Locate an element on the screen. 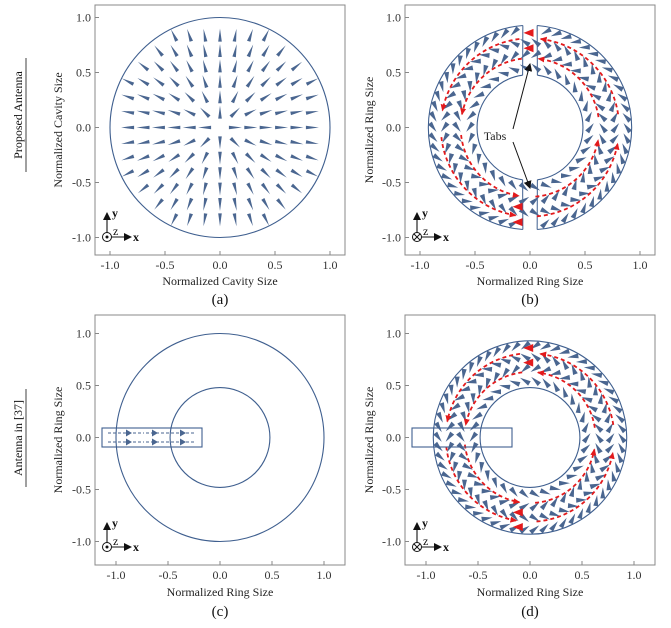 The width and height of the screenshot is (671, 628). panel-b-ylabel: Normalized Ring Size is located at coordinates (369, 130).